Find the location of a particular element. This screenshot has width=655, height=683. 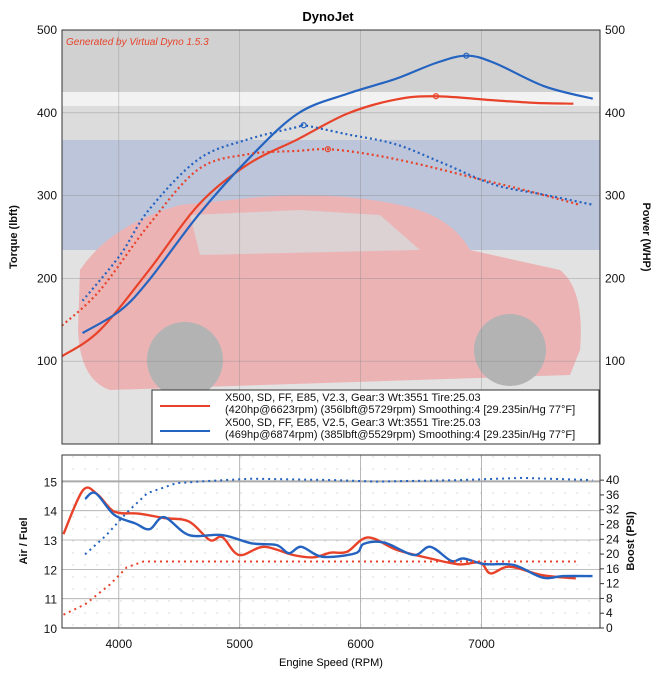

power-peak-marker-V2.3 is located at coordinates (436, 96).